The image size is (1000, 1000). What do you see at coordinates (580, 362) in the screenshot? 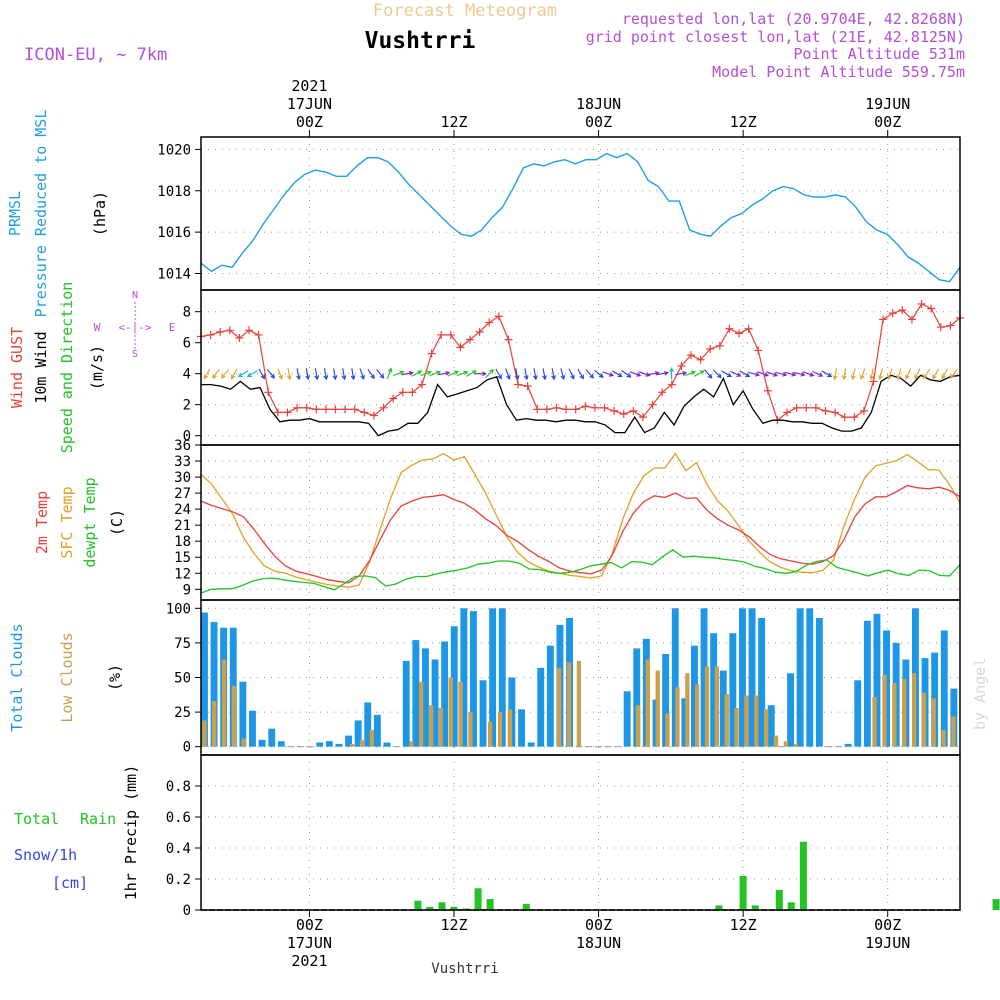
I see `gust-line` at bounding box center [580, 362].